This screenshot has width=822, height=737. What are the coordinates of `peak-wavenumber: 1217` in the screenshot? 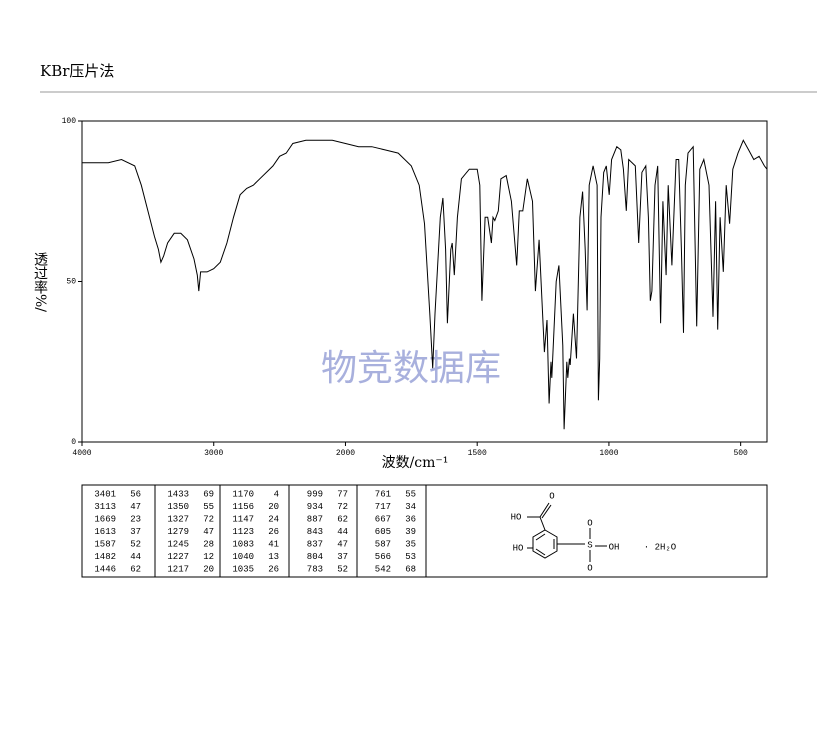 It's located at (178, 569).